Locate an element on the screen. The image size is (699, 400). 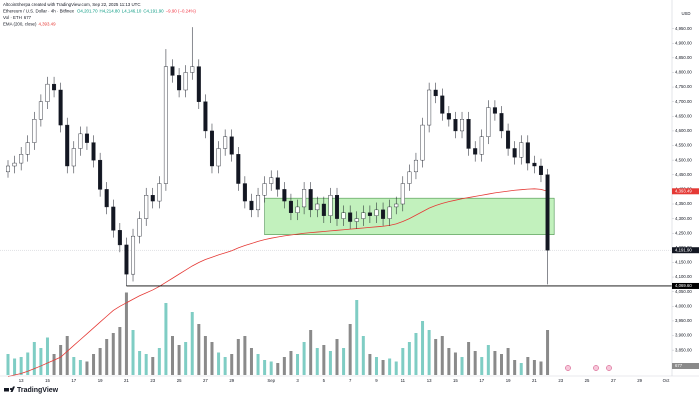
x-tick-label: 29 is located at coordinates (639, 380).